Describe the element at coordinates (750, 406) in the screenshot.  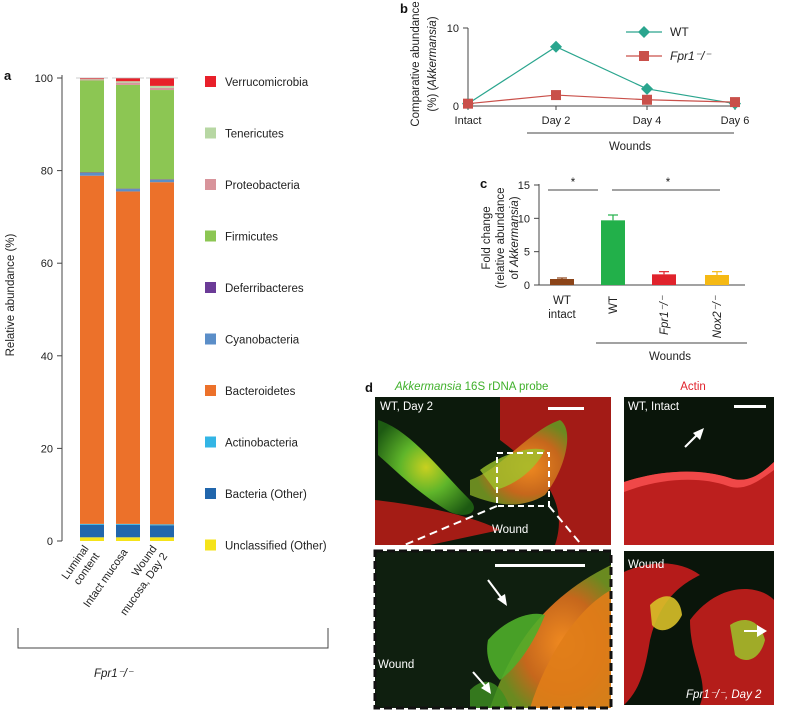
I see `intact-scale-bar` at that location.